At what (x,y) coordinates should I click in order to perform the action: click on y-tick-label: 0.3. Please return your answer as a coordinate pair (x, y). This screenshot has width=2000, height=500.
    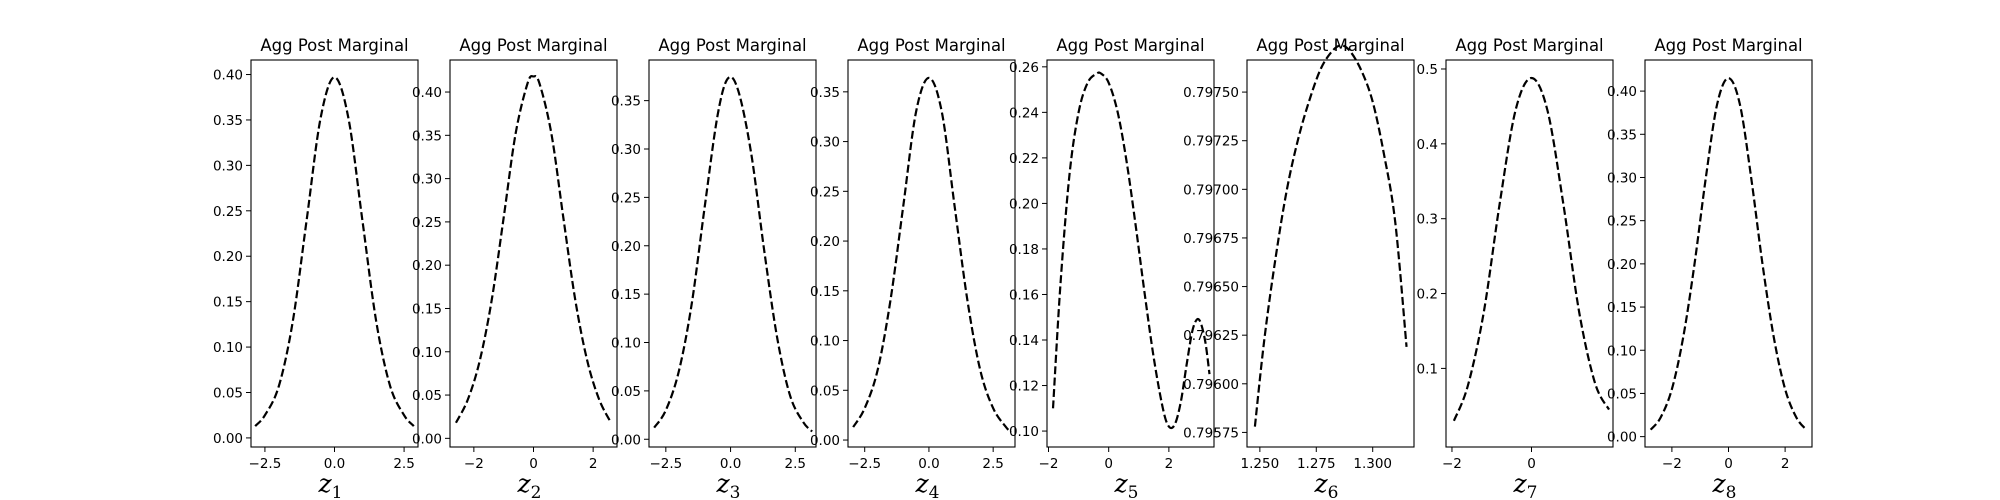
    Looking at the image, I should click on (1427, 220).